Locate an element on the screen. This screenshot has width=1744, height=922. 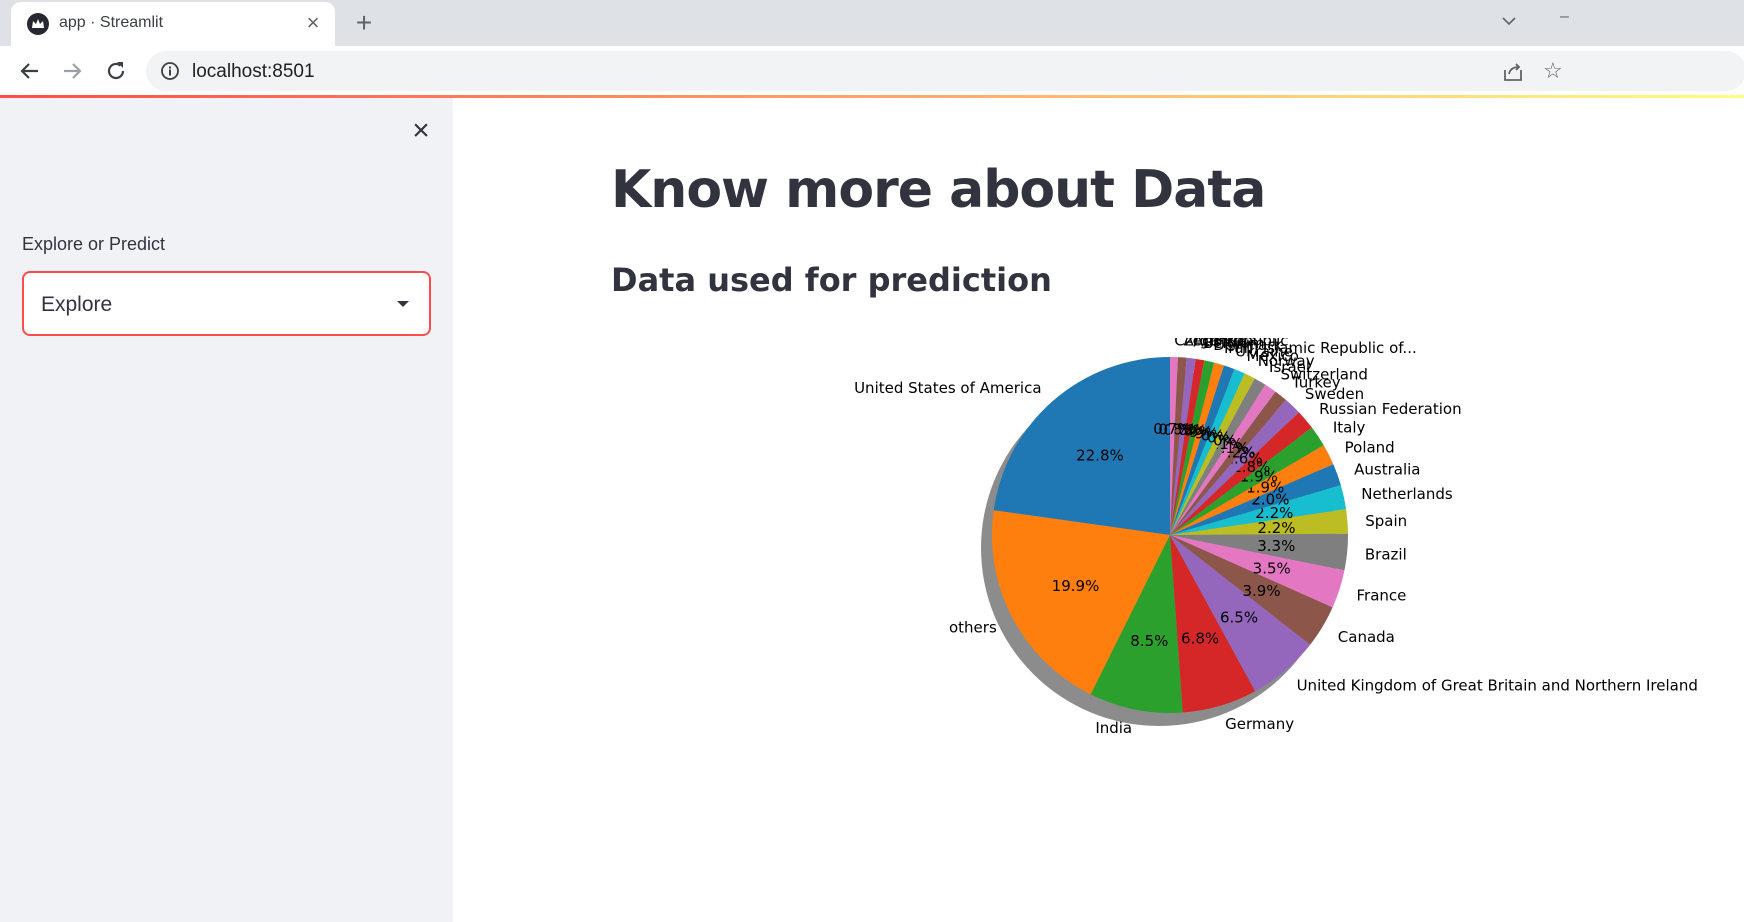
page-title: Know more about Data is located at coordinates (938, 190).